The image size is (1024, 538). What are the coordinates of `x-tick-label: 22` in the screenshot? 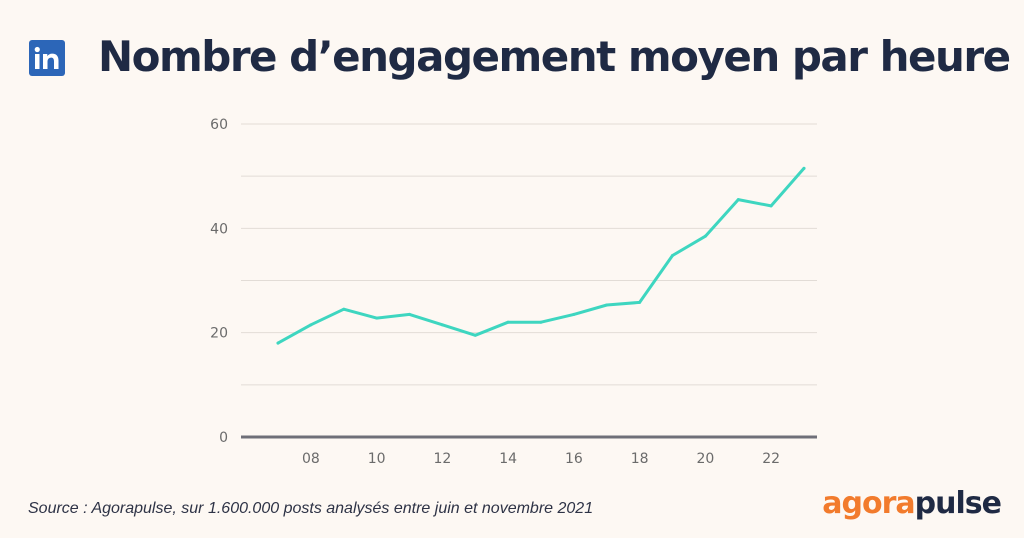 It's located at (771, 459).